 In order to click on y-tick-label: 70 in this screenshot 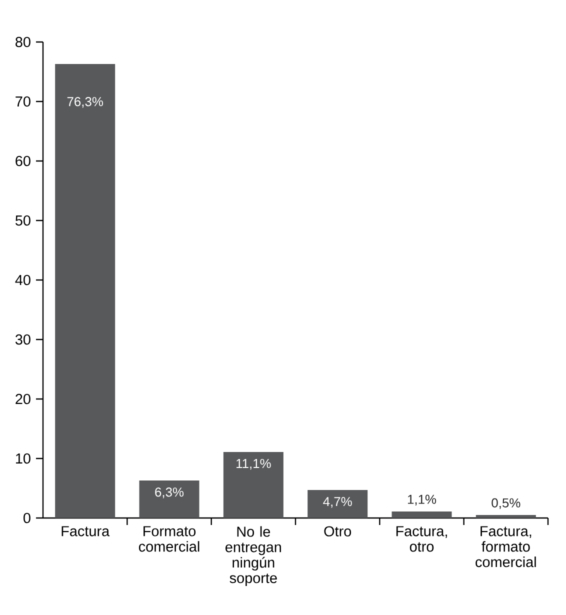, I will do `click(23, 101)`.